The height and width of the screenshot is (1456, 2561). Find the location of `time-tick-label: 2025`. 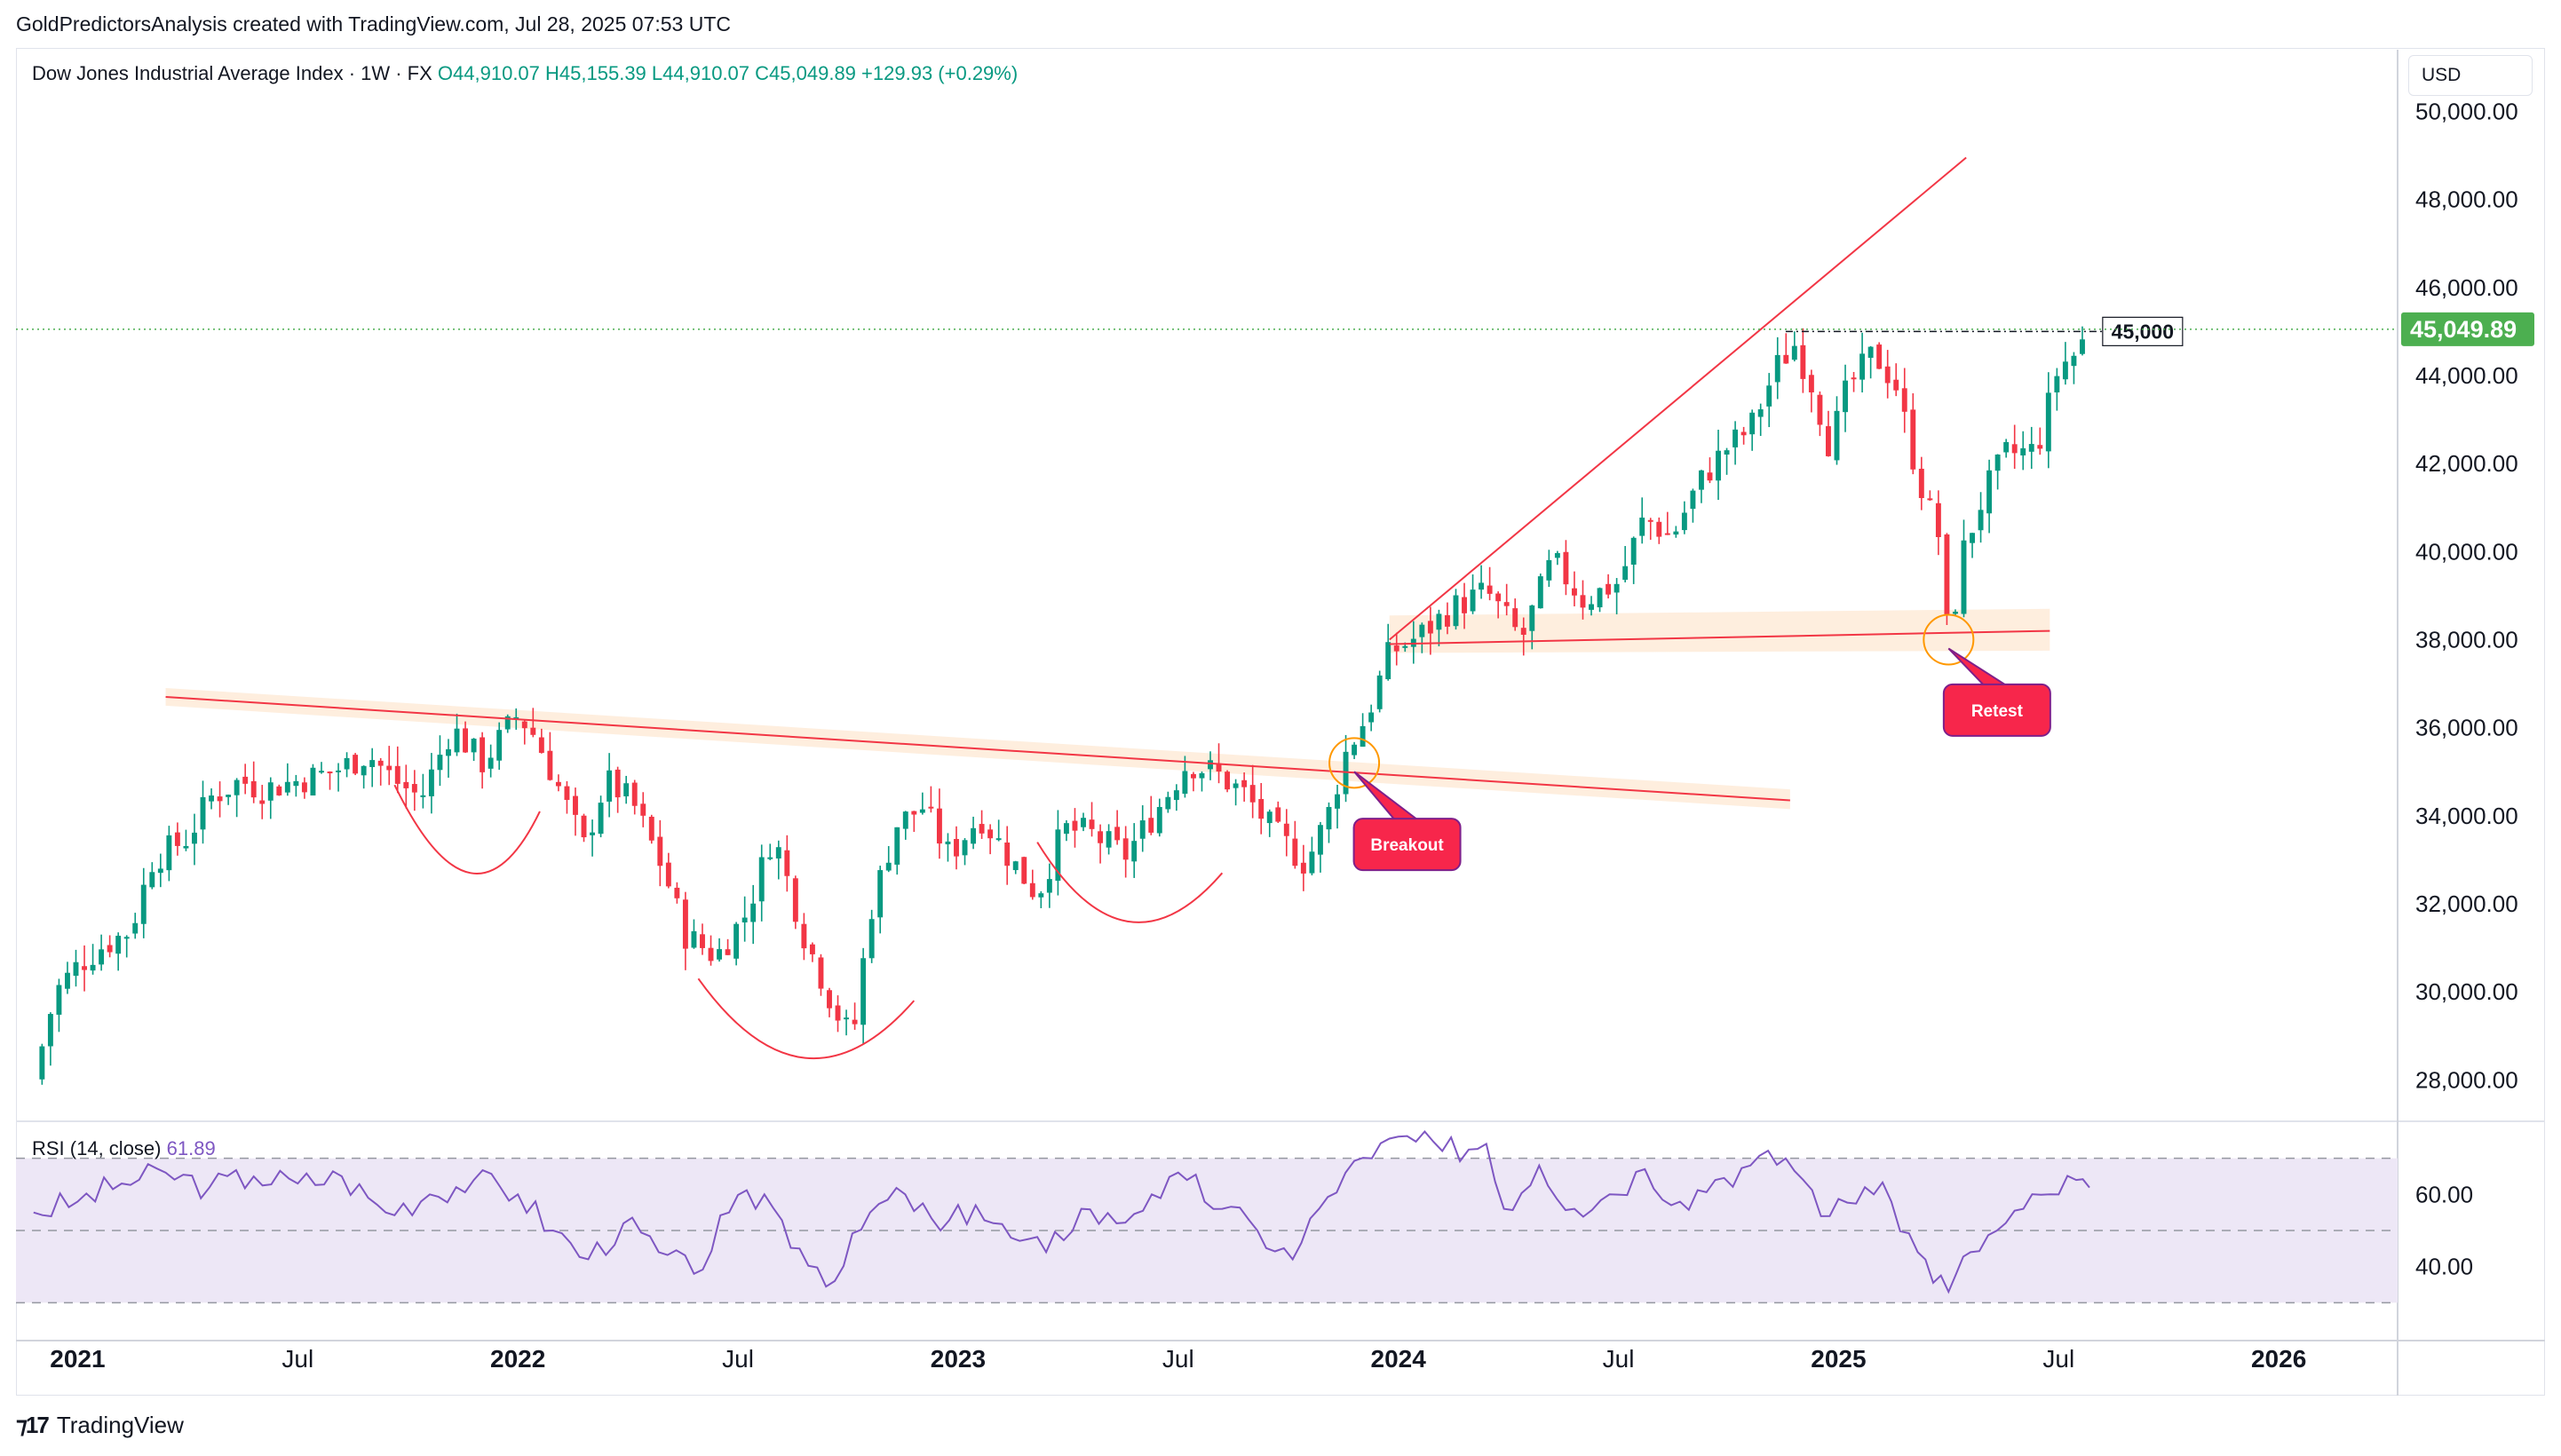

time-tick-label: 2025 is located at coordinates (1838, 1359).